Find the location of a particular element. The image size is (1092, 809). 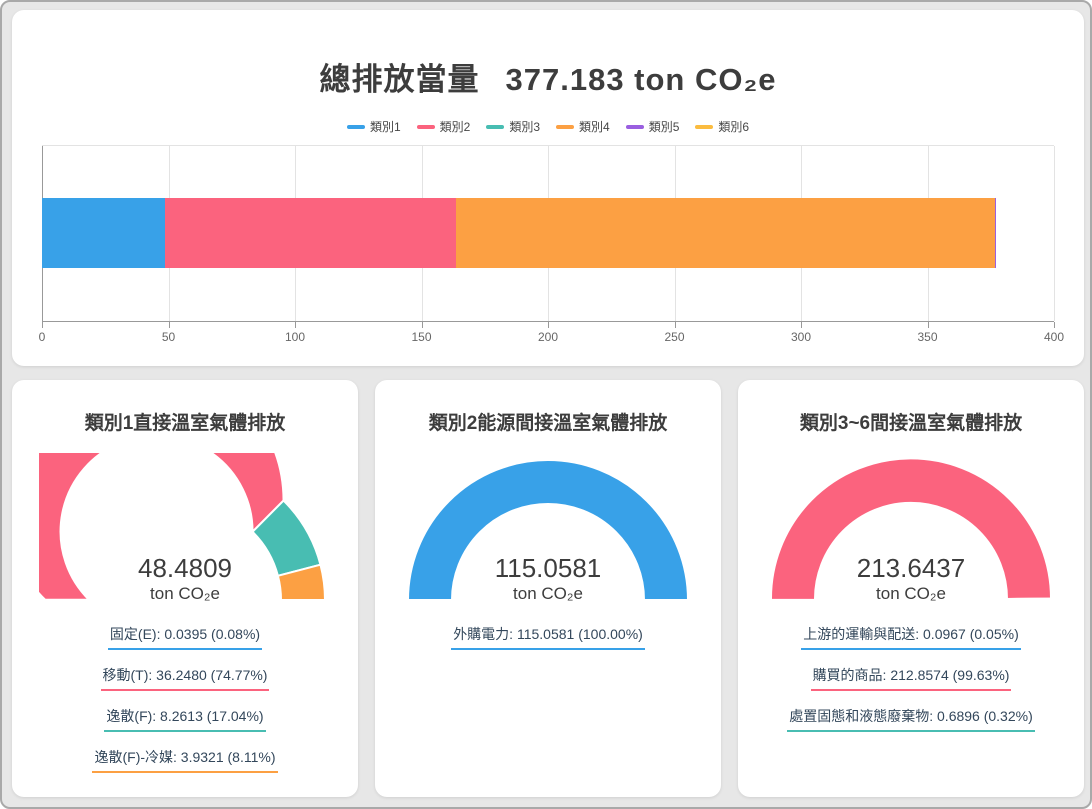

breakdown-item-移動(T): 移動(T): 36.2480 (74.77%) is located at coordinates (185, 678).